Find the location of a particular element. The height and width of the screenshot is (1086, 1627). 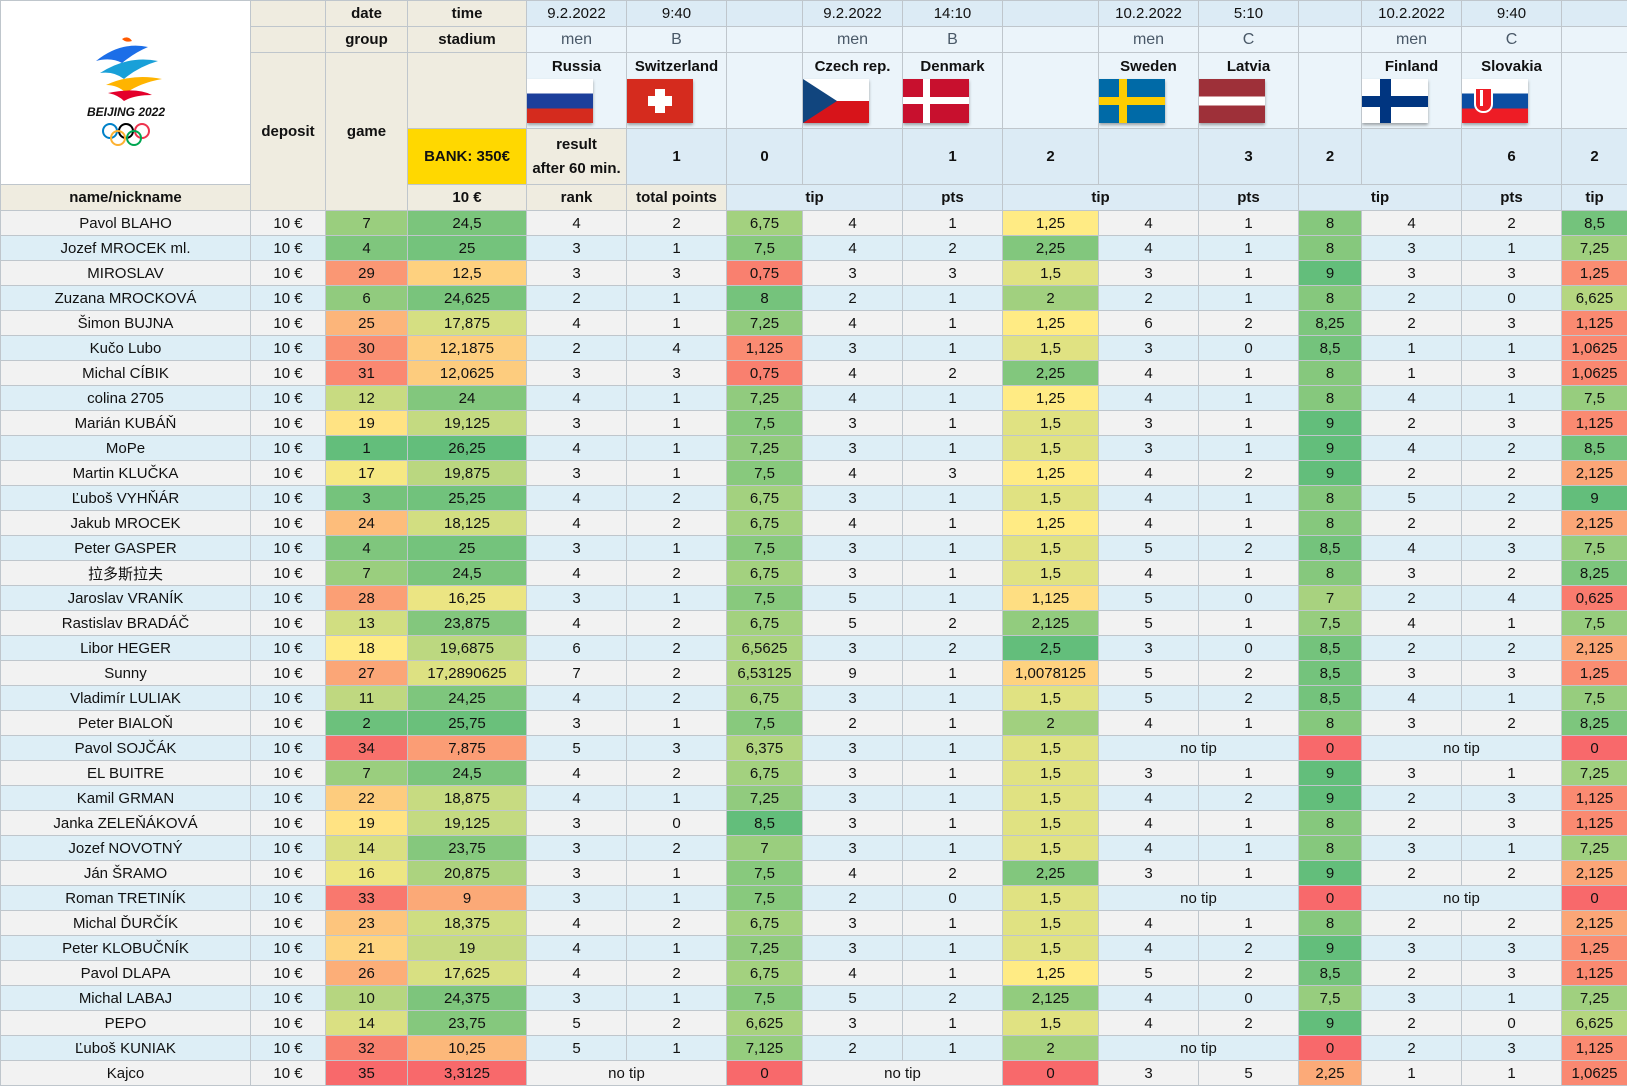

tip-home: 6 is located at coordinates (1148, 323).